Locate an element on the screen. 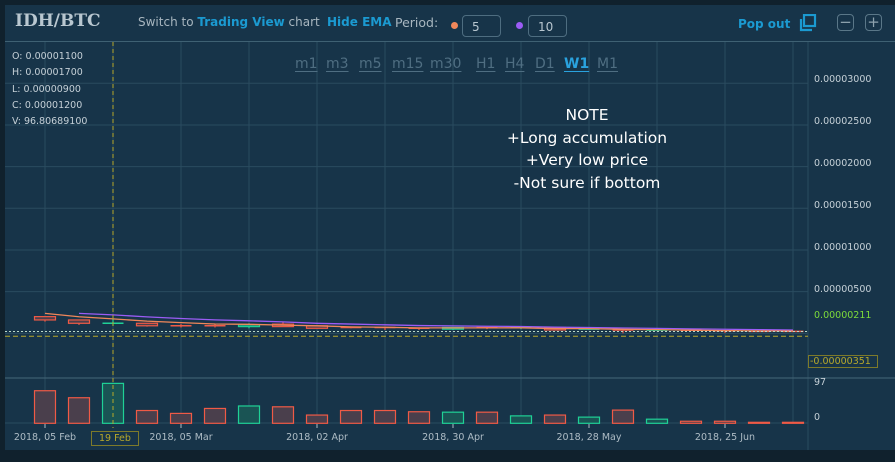 The width and height of the screenshot is (895, 462). note-title: NOTE is located at coordinates (587, 115).